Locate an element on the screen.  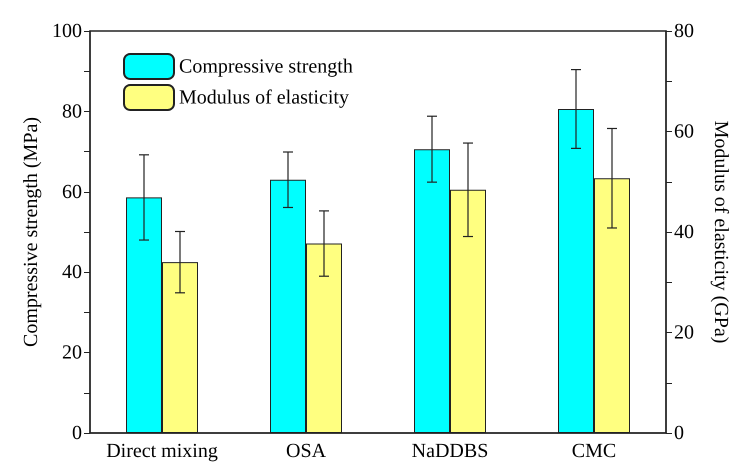
x-tick-label: Direct mixing is located at coordinates (162, 451).